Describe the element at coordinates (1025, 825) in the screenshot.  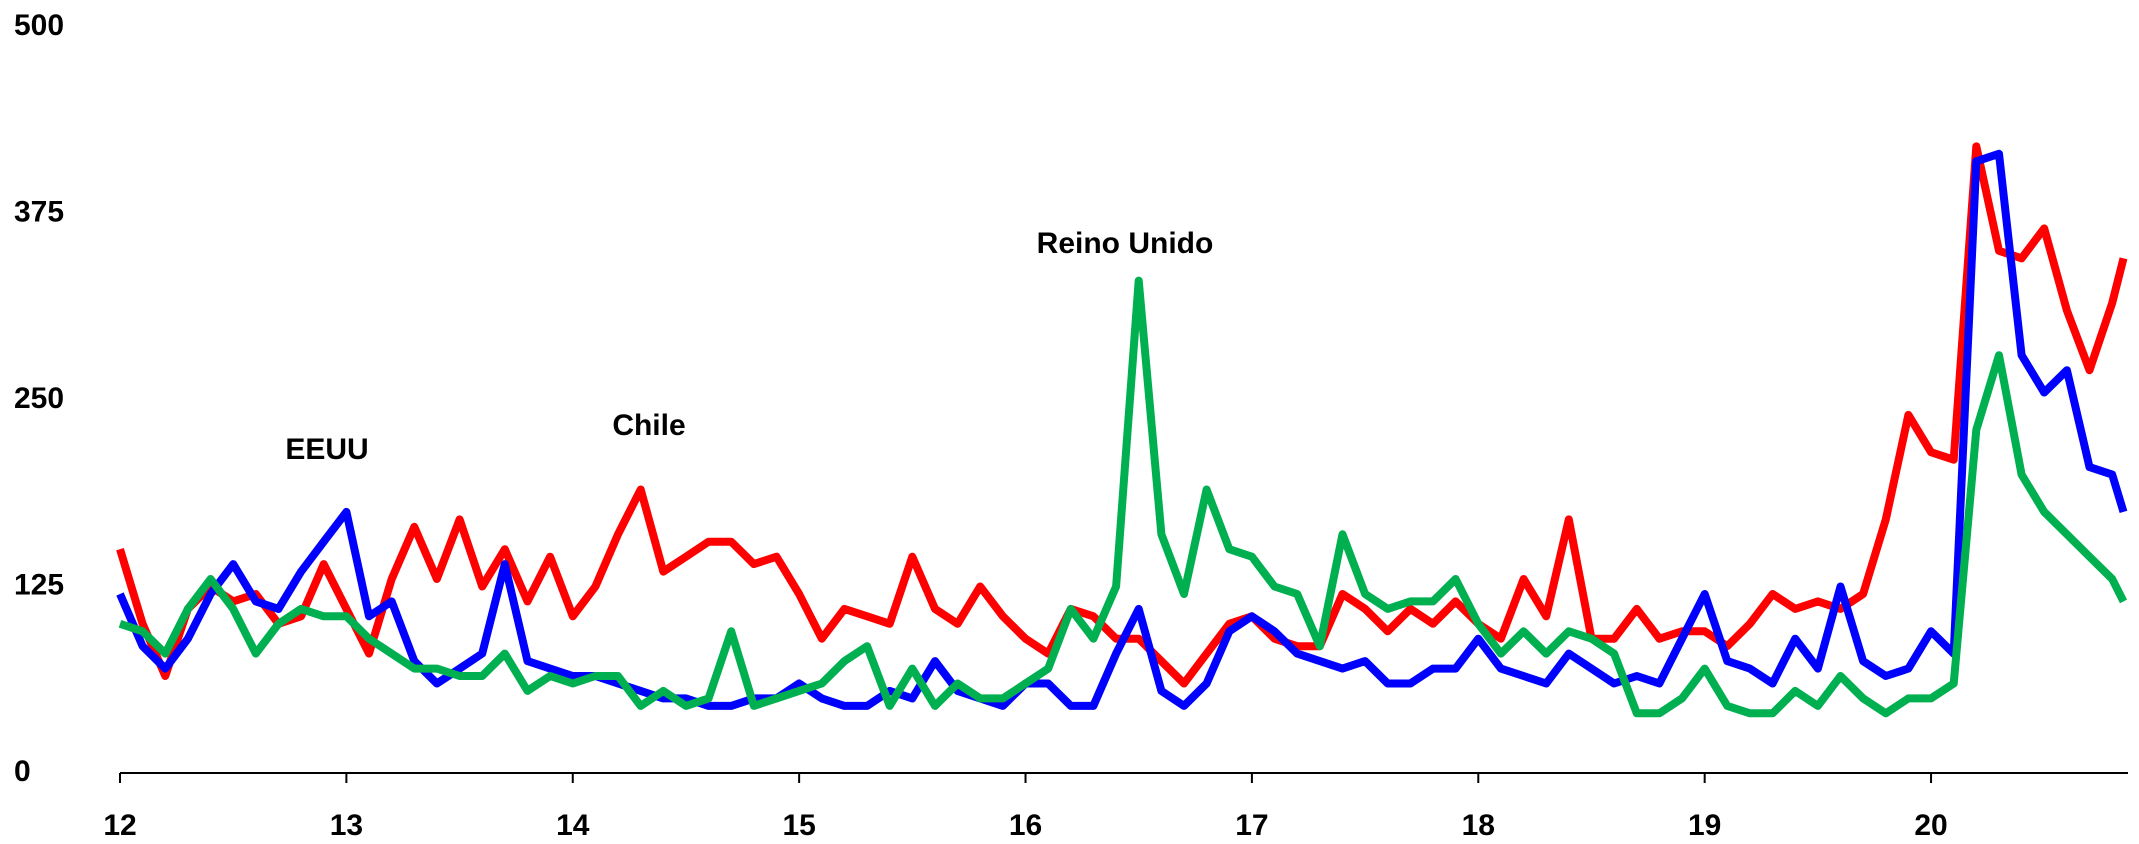
I see `x-tick-label: 16` at that location.